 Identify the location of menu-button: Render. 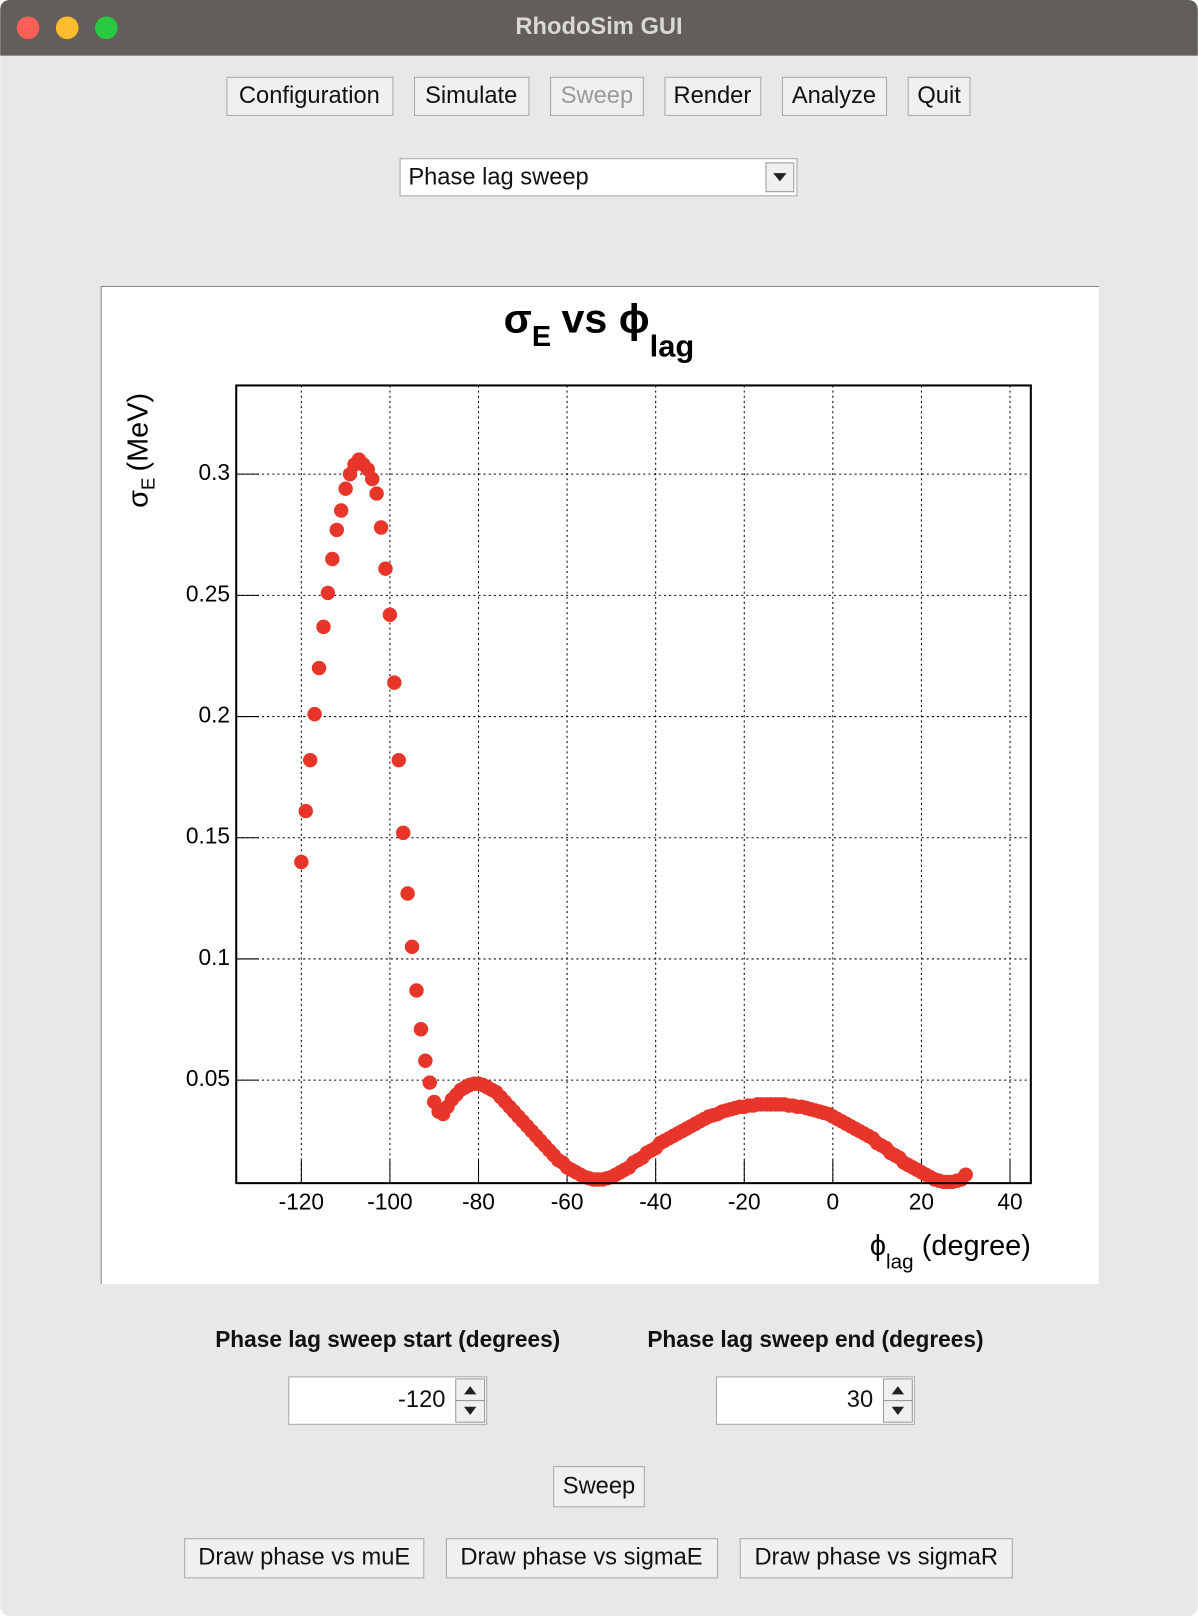
(713, 96).